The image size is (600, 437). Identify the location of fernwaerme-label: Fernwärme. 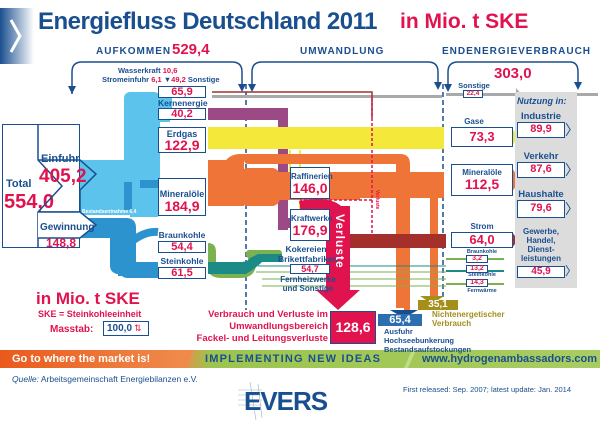
(482, 291).